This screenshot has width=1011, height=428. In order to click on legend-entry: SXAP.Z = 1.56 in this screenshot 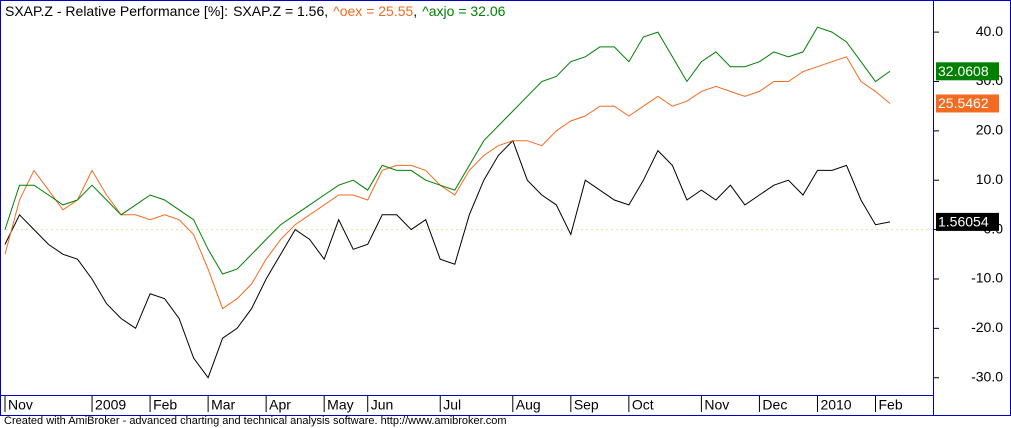, I will do `click(278, 11)`.